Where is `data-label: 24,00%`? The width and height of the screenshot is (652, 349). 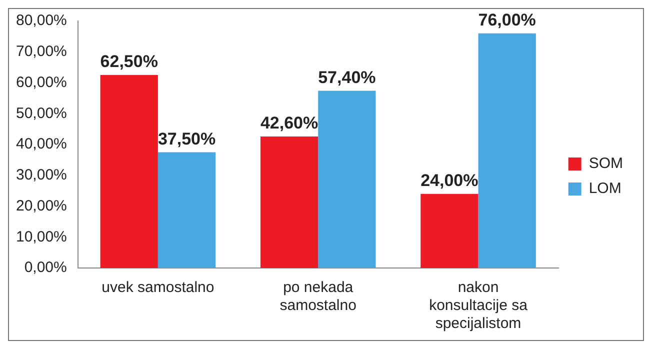
data-label: 24,00% is located at coordinates (449, 180).